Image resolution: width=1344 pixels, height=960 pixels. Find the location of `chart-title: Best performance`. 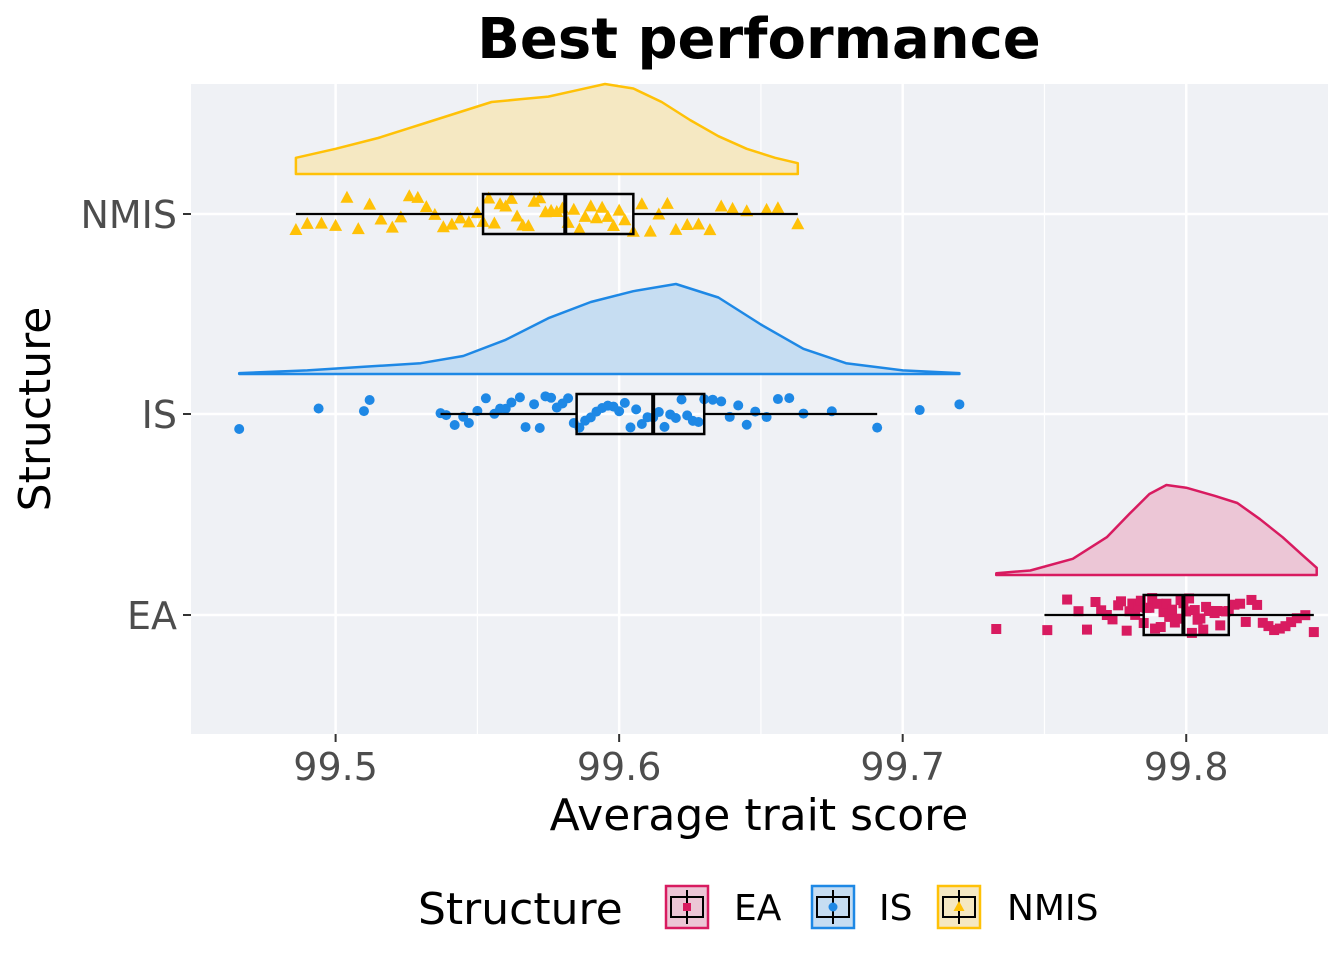

chart-title: Best performance is located at coordinates (759, 39).